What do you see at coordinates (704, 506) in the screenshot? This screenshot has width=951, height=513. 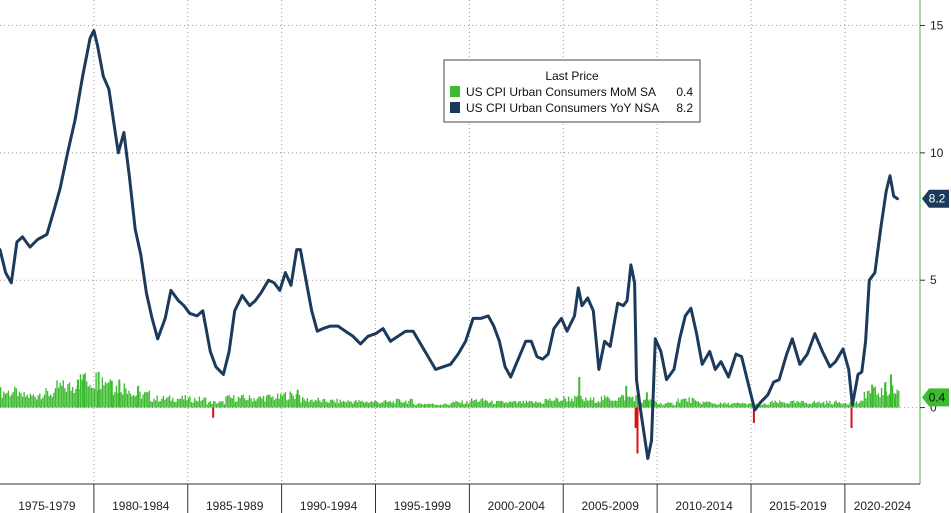 I see `x-period-label-7: 2010-2014` at bounding box center [704, 506].